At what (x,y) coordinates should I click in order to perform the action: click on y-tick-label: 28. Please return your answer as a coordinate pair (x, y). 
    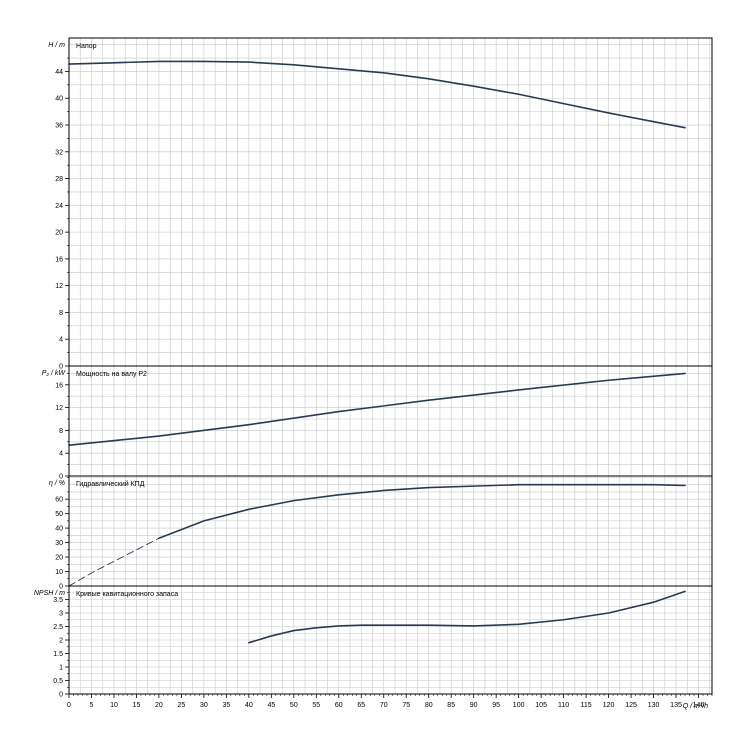
    Looking at the image, I should click on (59, 179).